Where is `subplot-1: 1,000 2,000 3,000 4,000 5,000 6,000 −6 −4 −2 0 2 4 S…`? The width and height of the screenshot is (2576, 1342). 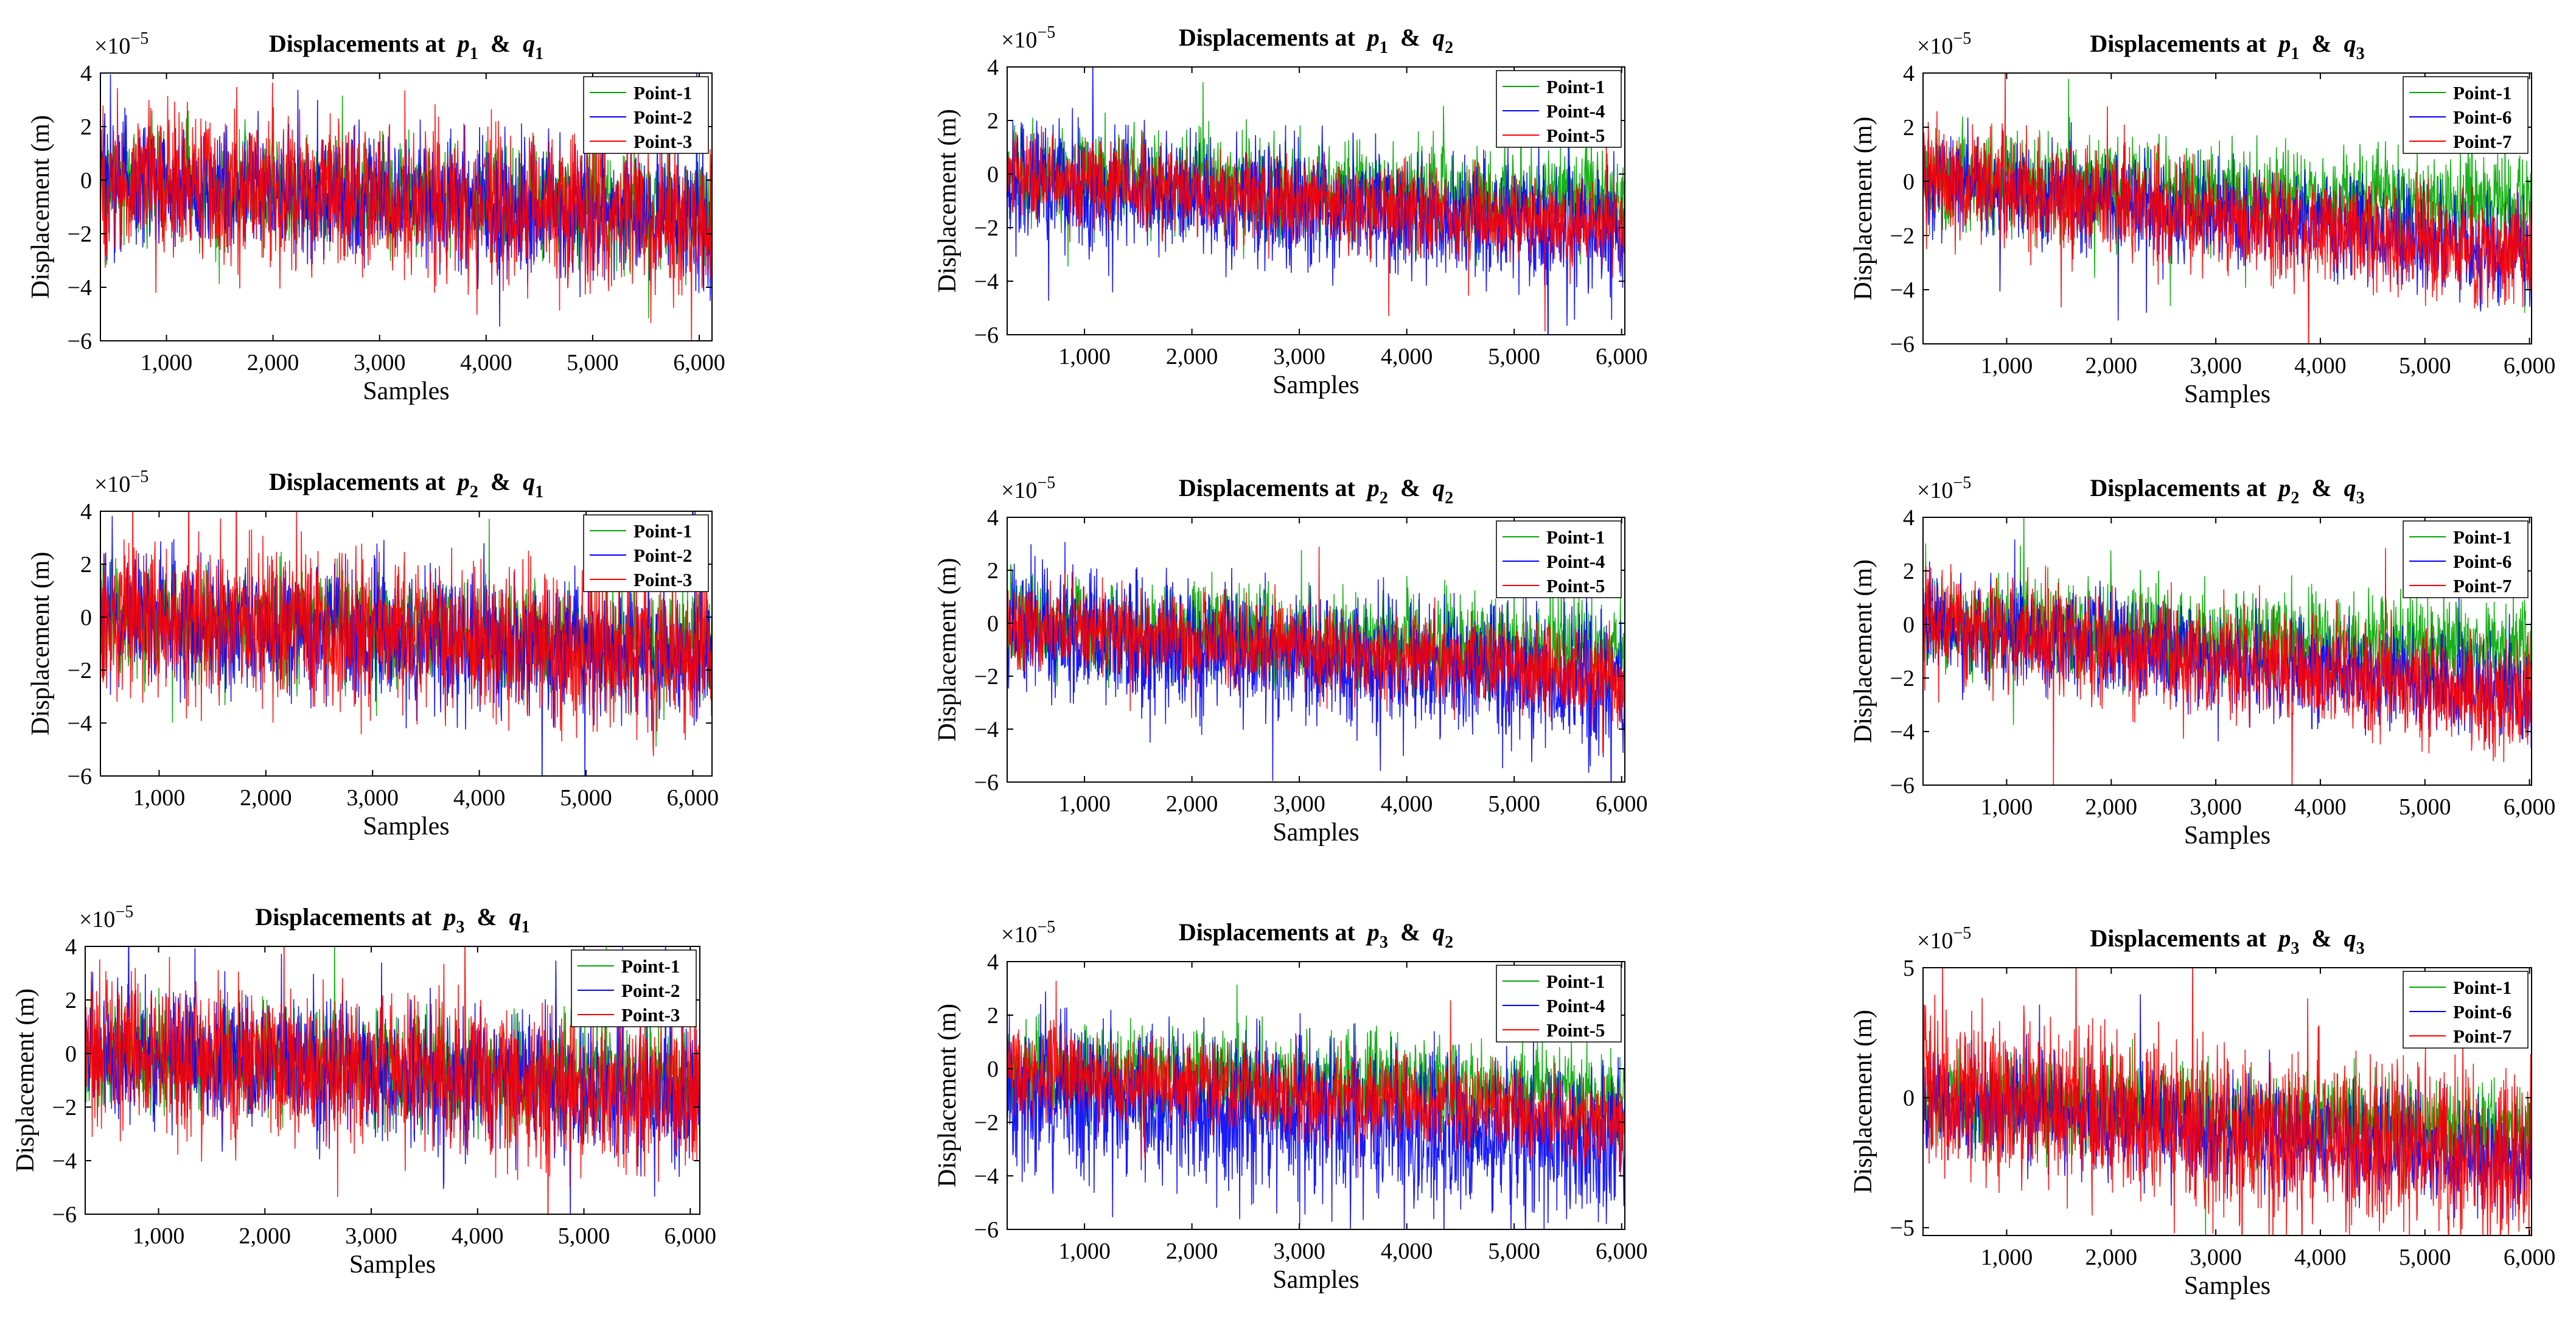
subplot-1: 1,000 2,000 3,000 4,000 5,000 6,000 −6 −4 −2 0 2 4 S… is located at coordinates (376, 217).